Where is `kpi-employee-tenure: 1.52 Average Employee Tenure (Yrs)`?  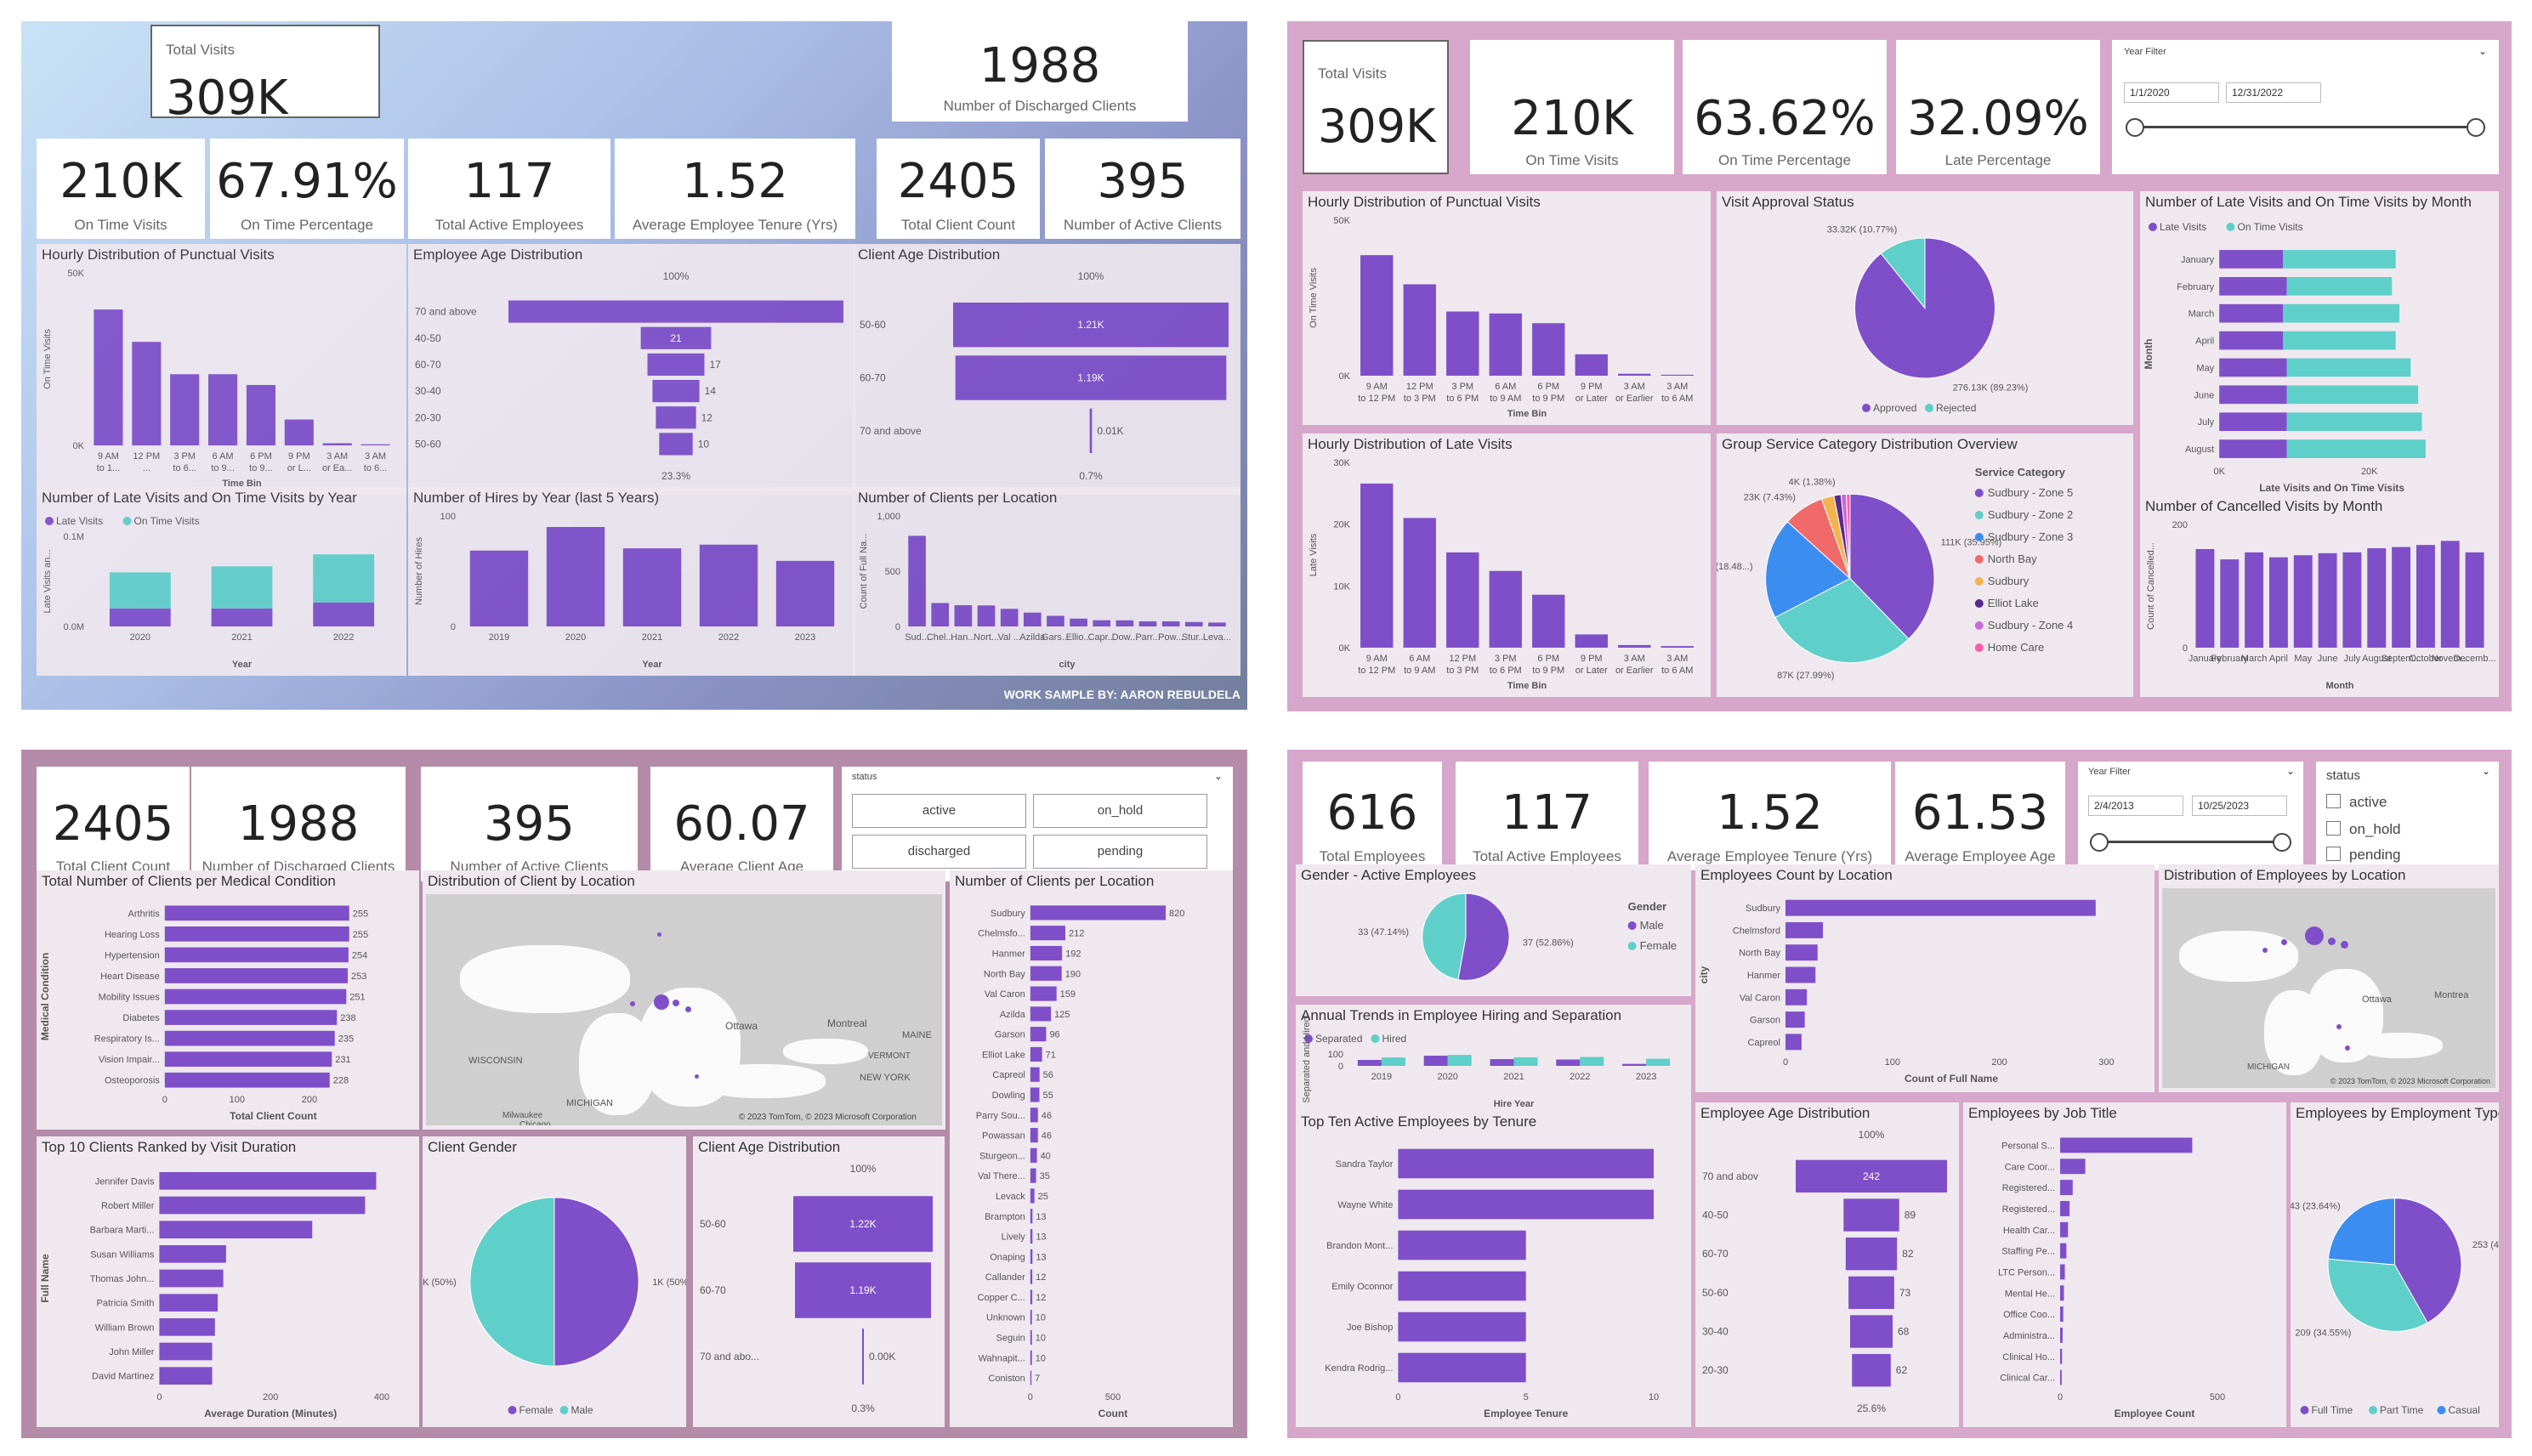
kpi-employee-tenure: 1.52 Average Employee Tenure (Yrs) is located at coordinates (735, 189).